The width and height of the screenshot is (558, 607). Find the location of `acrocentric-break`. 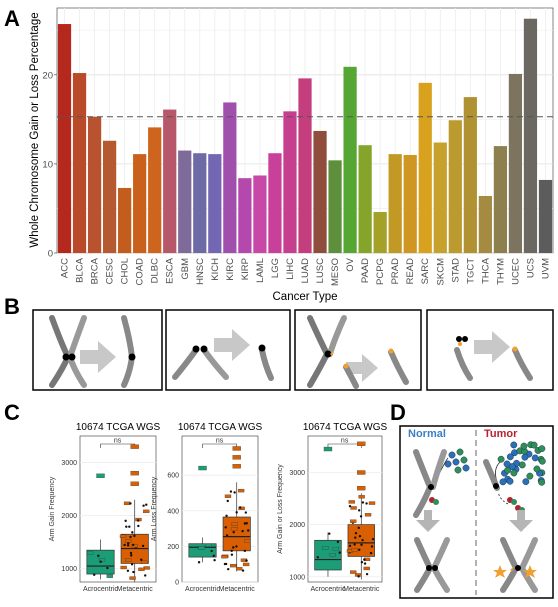

acrocentric-break is located at coordinates (463, 358).